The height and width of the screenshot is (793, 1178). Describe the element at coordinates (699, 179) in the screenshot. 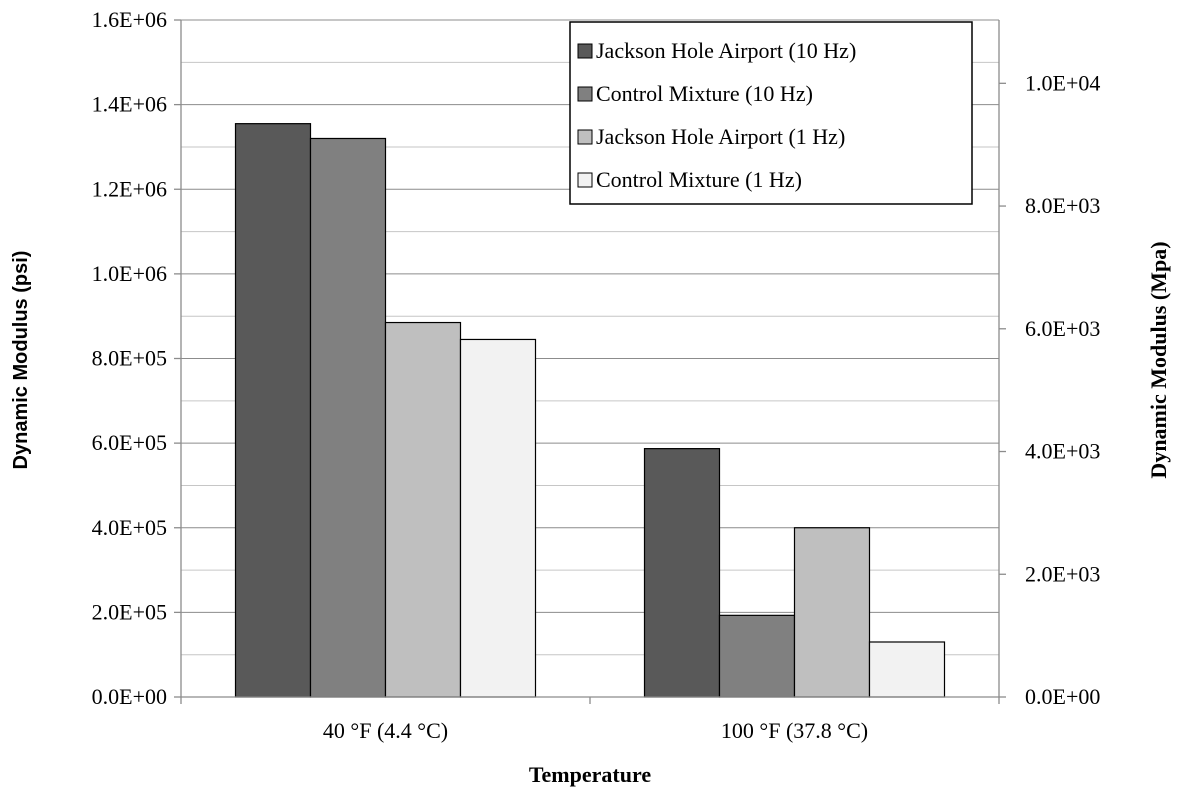

I see `legend-entry-label: Control Mixture (1 Hz)` at that location.